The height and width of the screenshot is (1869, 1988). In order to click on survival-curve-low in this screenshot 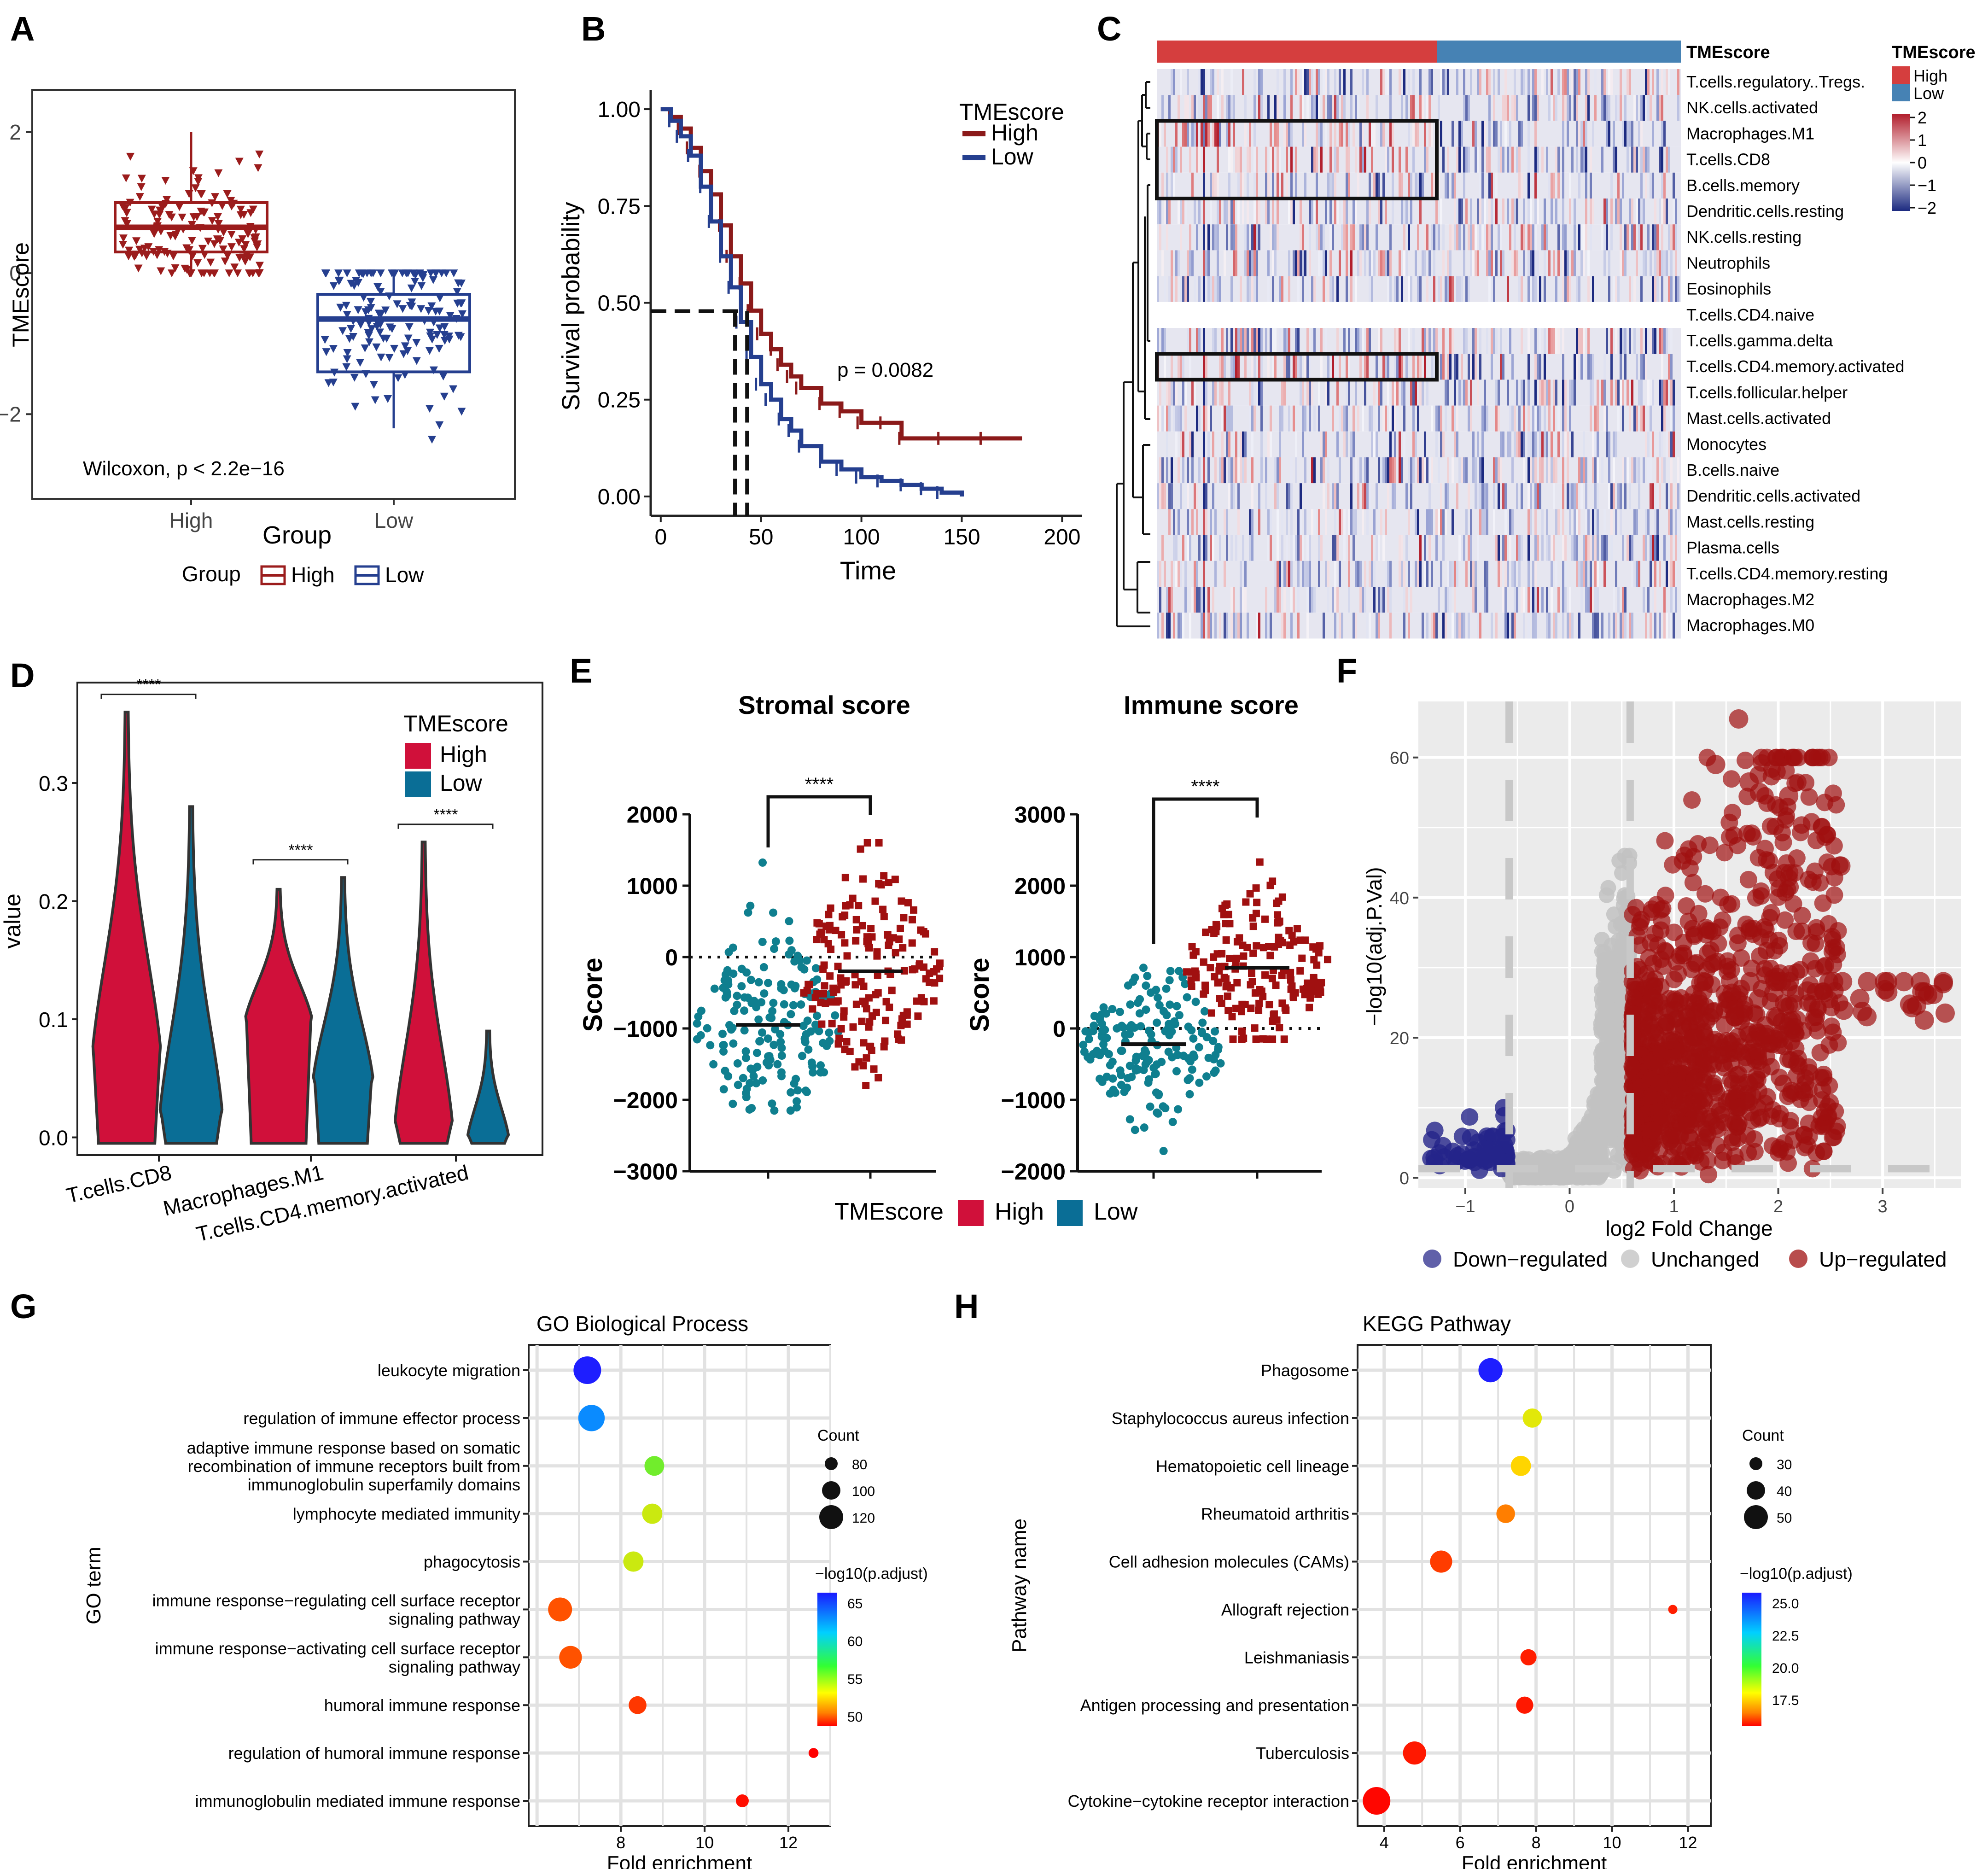, I will do `click(812, 301)`.